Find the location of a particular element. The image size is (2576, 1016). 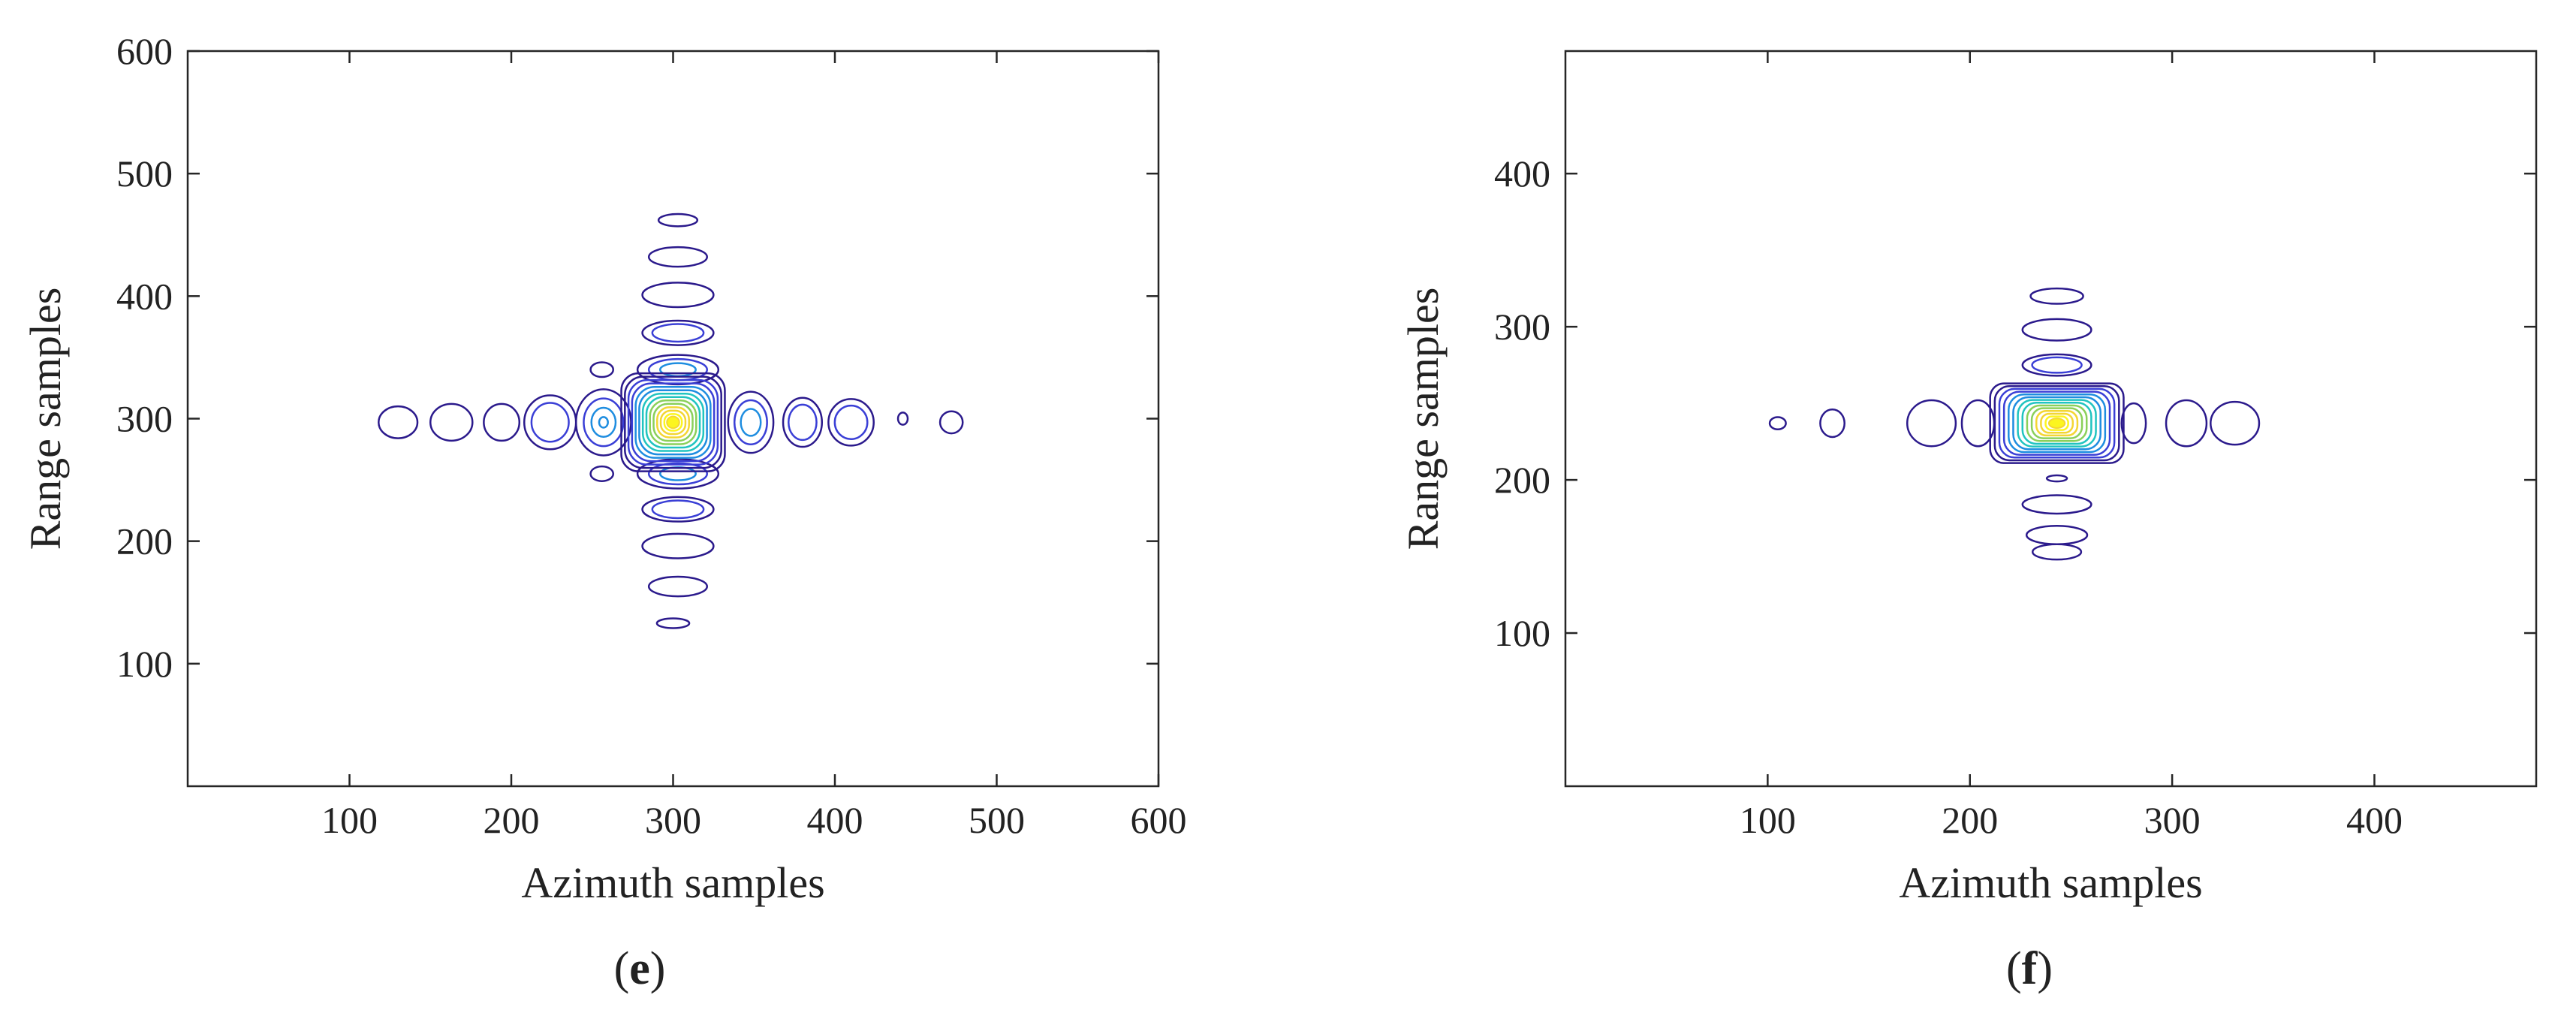

y-tick-label: 500 is located at coordinates (144, 173).